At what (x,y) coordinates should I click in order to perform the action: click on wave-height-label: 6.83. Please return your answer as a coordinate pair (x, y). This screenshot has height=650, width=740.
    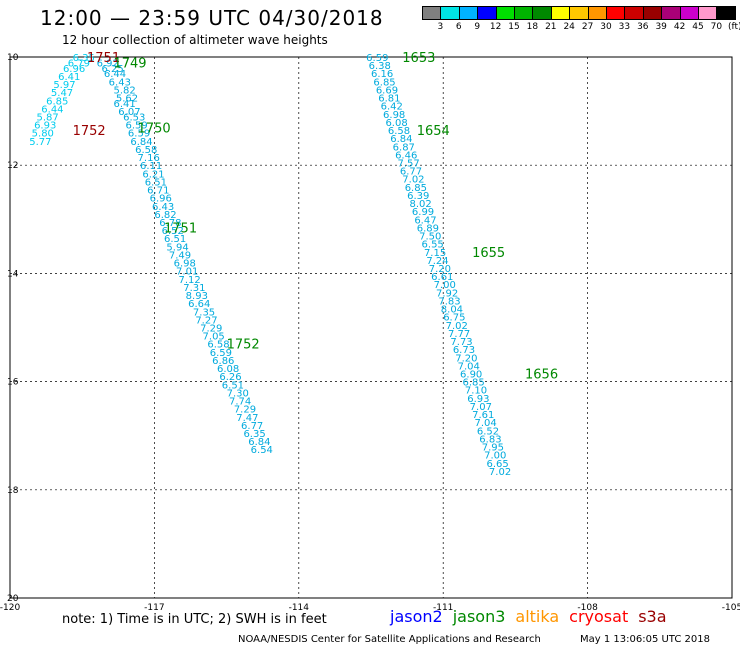
    Looking at the image, I should click on (490, 439).